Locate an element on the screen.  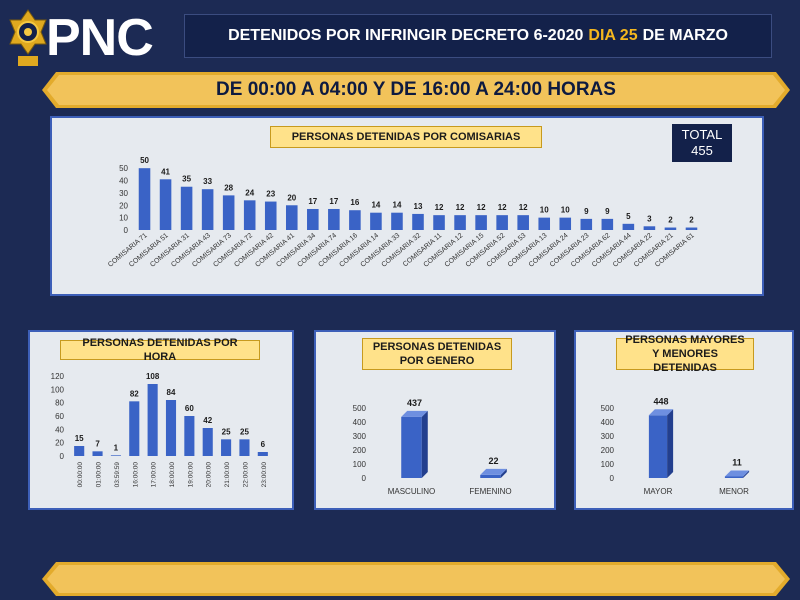
data-label: 41 is located at coordinates (165, 171).